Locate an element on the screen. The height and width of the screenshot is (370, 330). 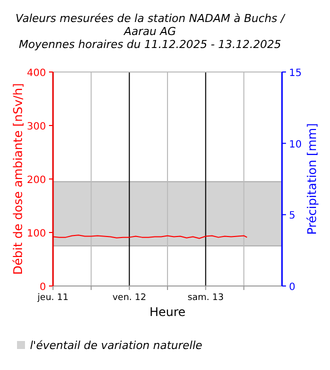
y2-tick-label: 5 is located at coordinates (292, 216).